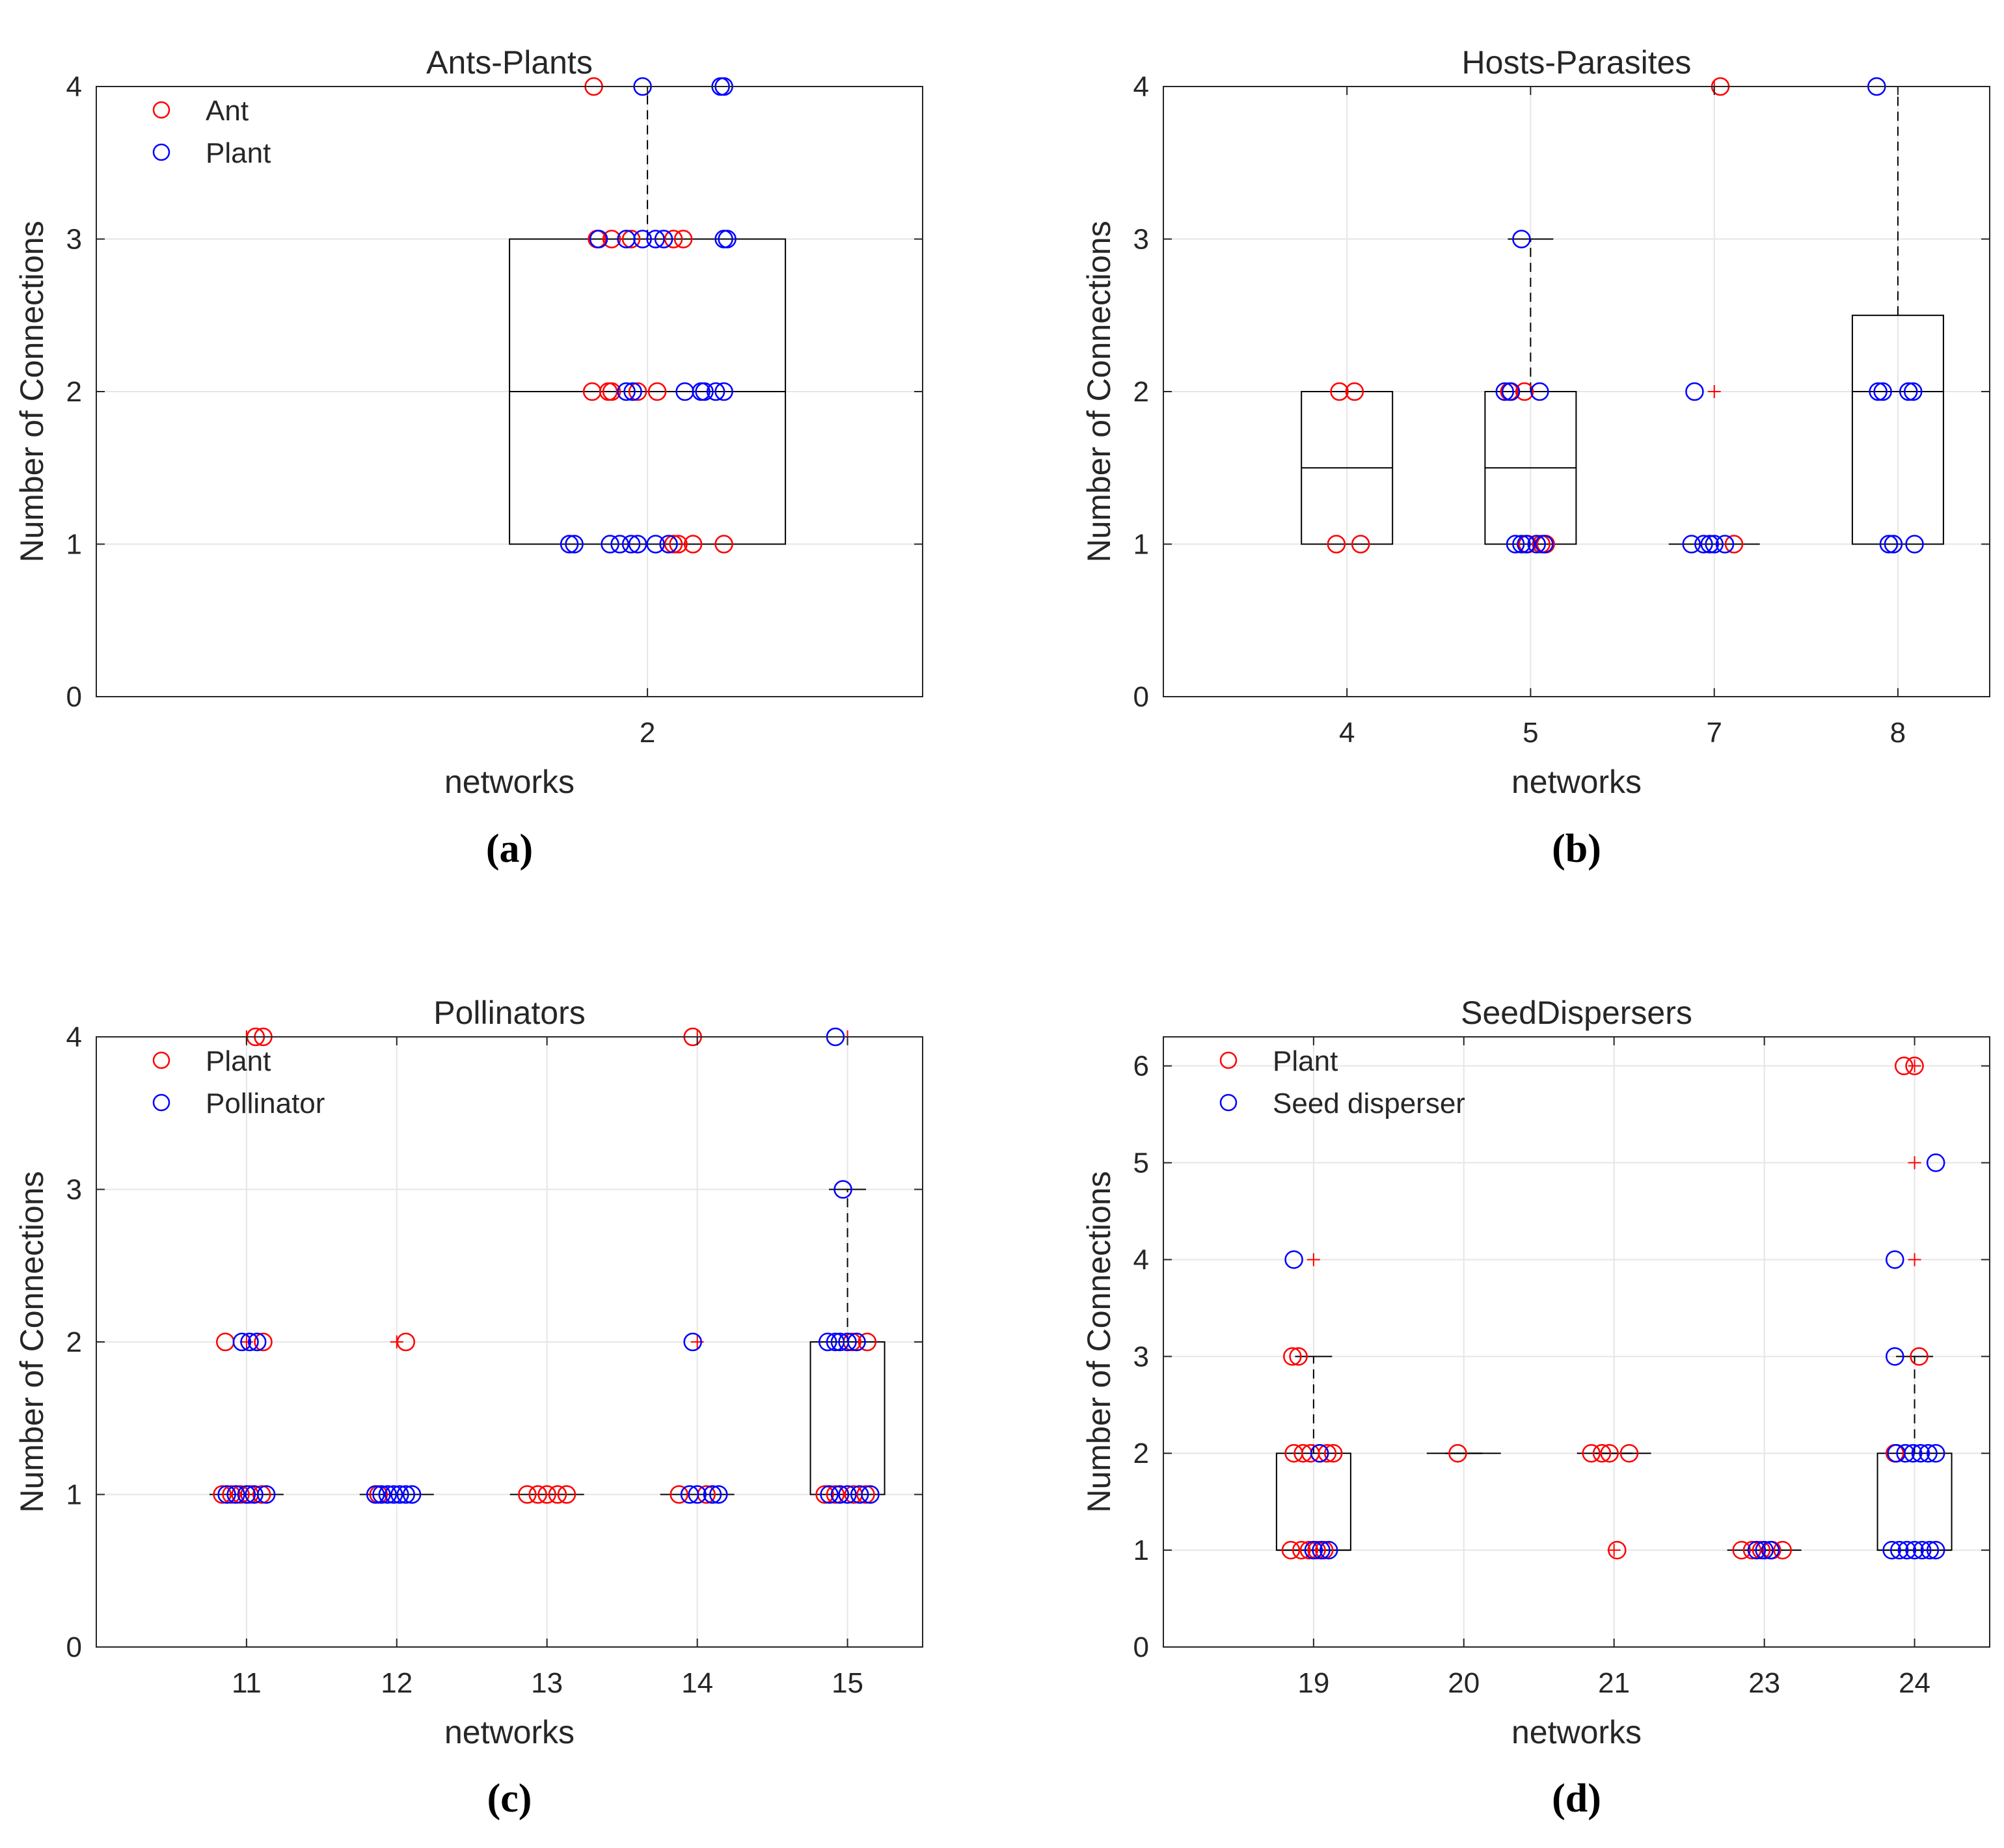  I want to click on legend-label: Pollinator, so click(265, 1103).